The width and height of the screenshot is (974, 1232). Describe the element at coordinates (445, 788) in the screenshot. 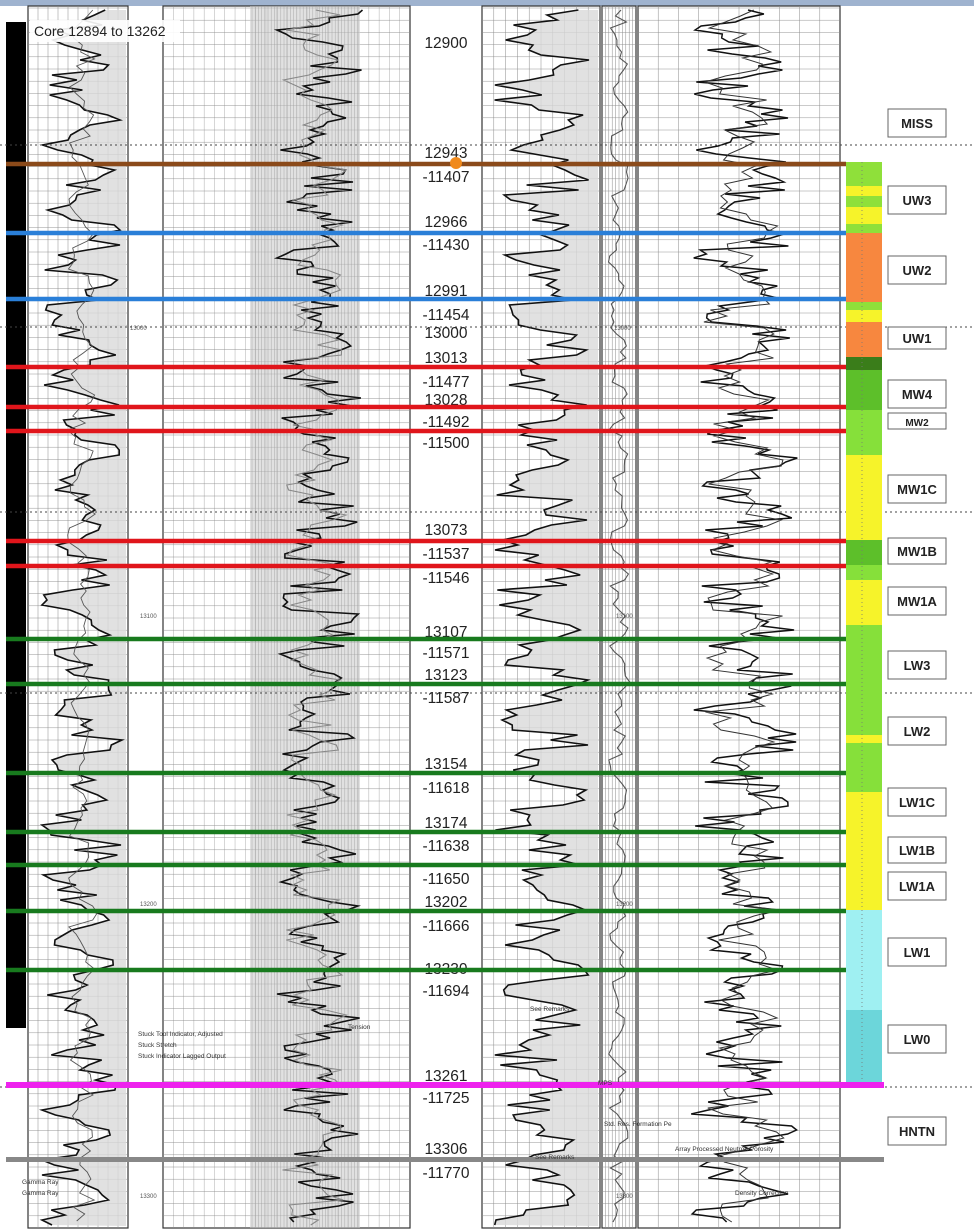

I see `depth-label: -11618` at that location.